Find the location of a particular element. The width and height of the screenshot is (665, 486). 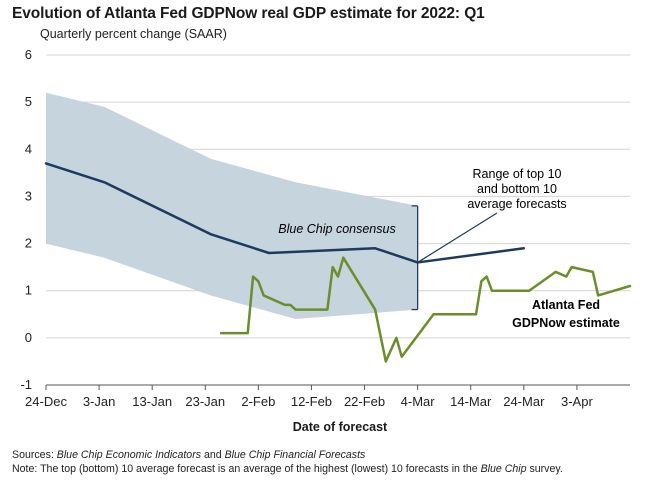

y-tick-label: 3 is located at coordinates (28, 195).